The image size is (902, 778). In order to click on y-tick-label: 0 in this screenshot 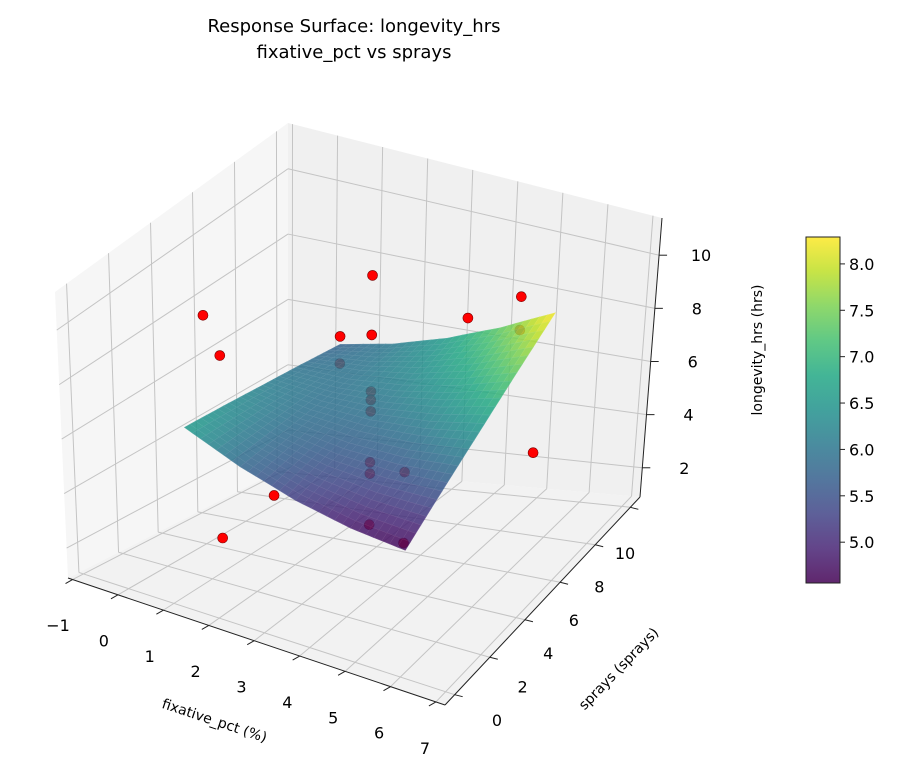, I will do `click(497, 720)`.